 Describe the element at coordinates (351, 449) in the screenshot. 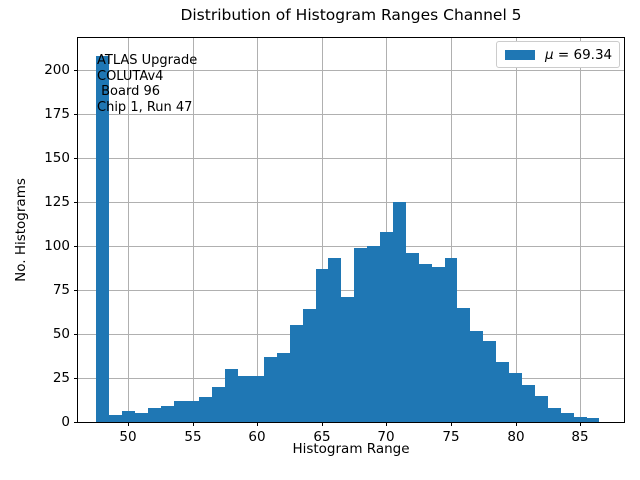

I see `x-axis-label: Histogram Range` at that location.